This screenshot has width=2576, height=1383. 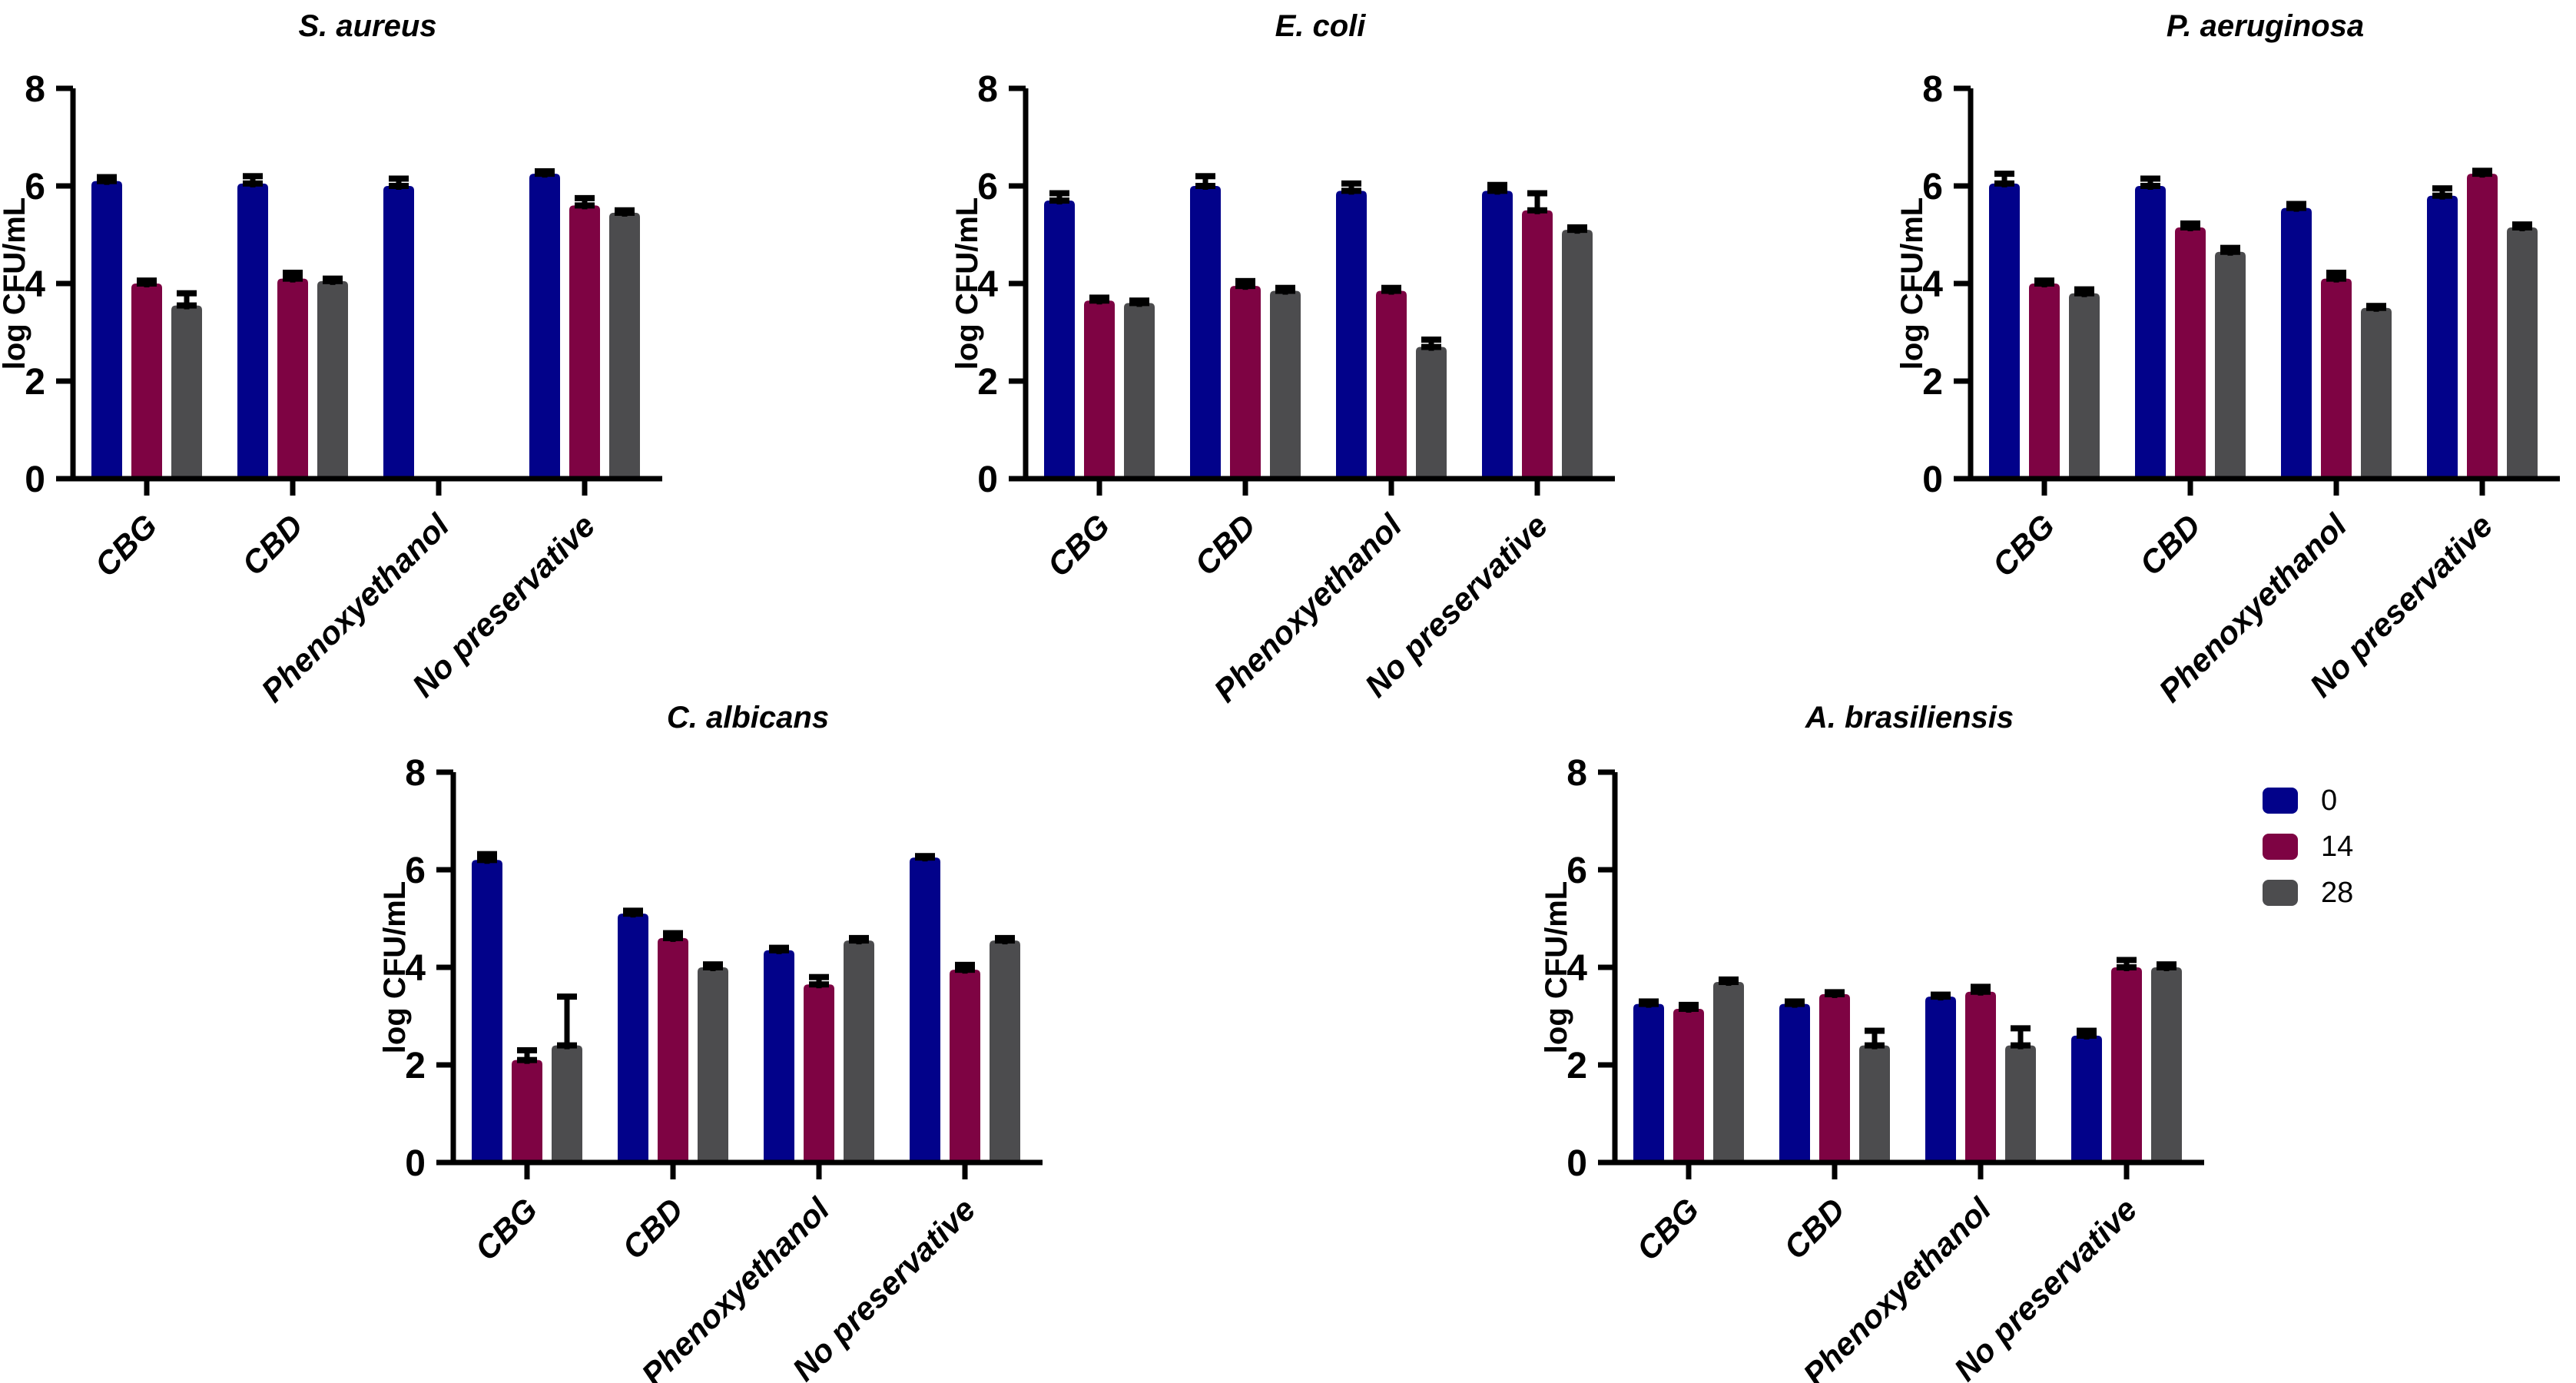 I want to click on legend-item-day28: 28, so click(x=2308, y=892).